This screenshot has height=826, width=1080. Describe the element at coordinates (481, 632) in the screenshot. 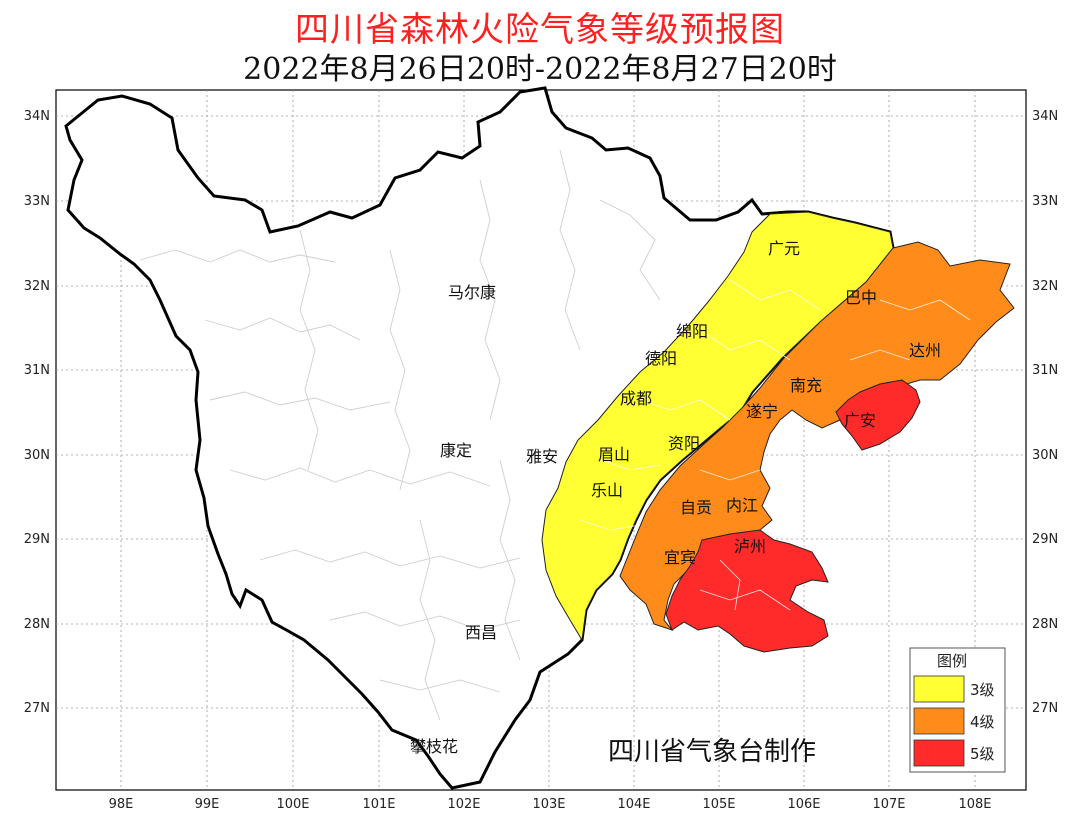

I see `city-label-xichang: 西昌` at that location.